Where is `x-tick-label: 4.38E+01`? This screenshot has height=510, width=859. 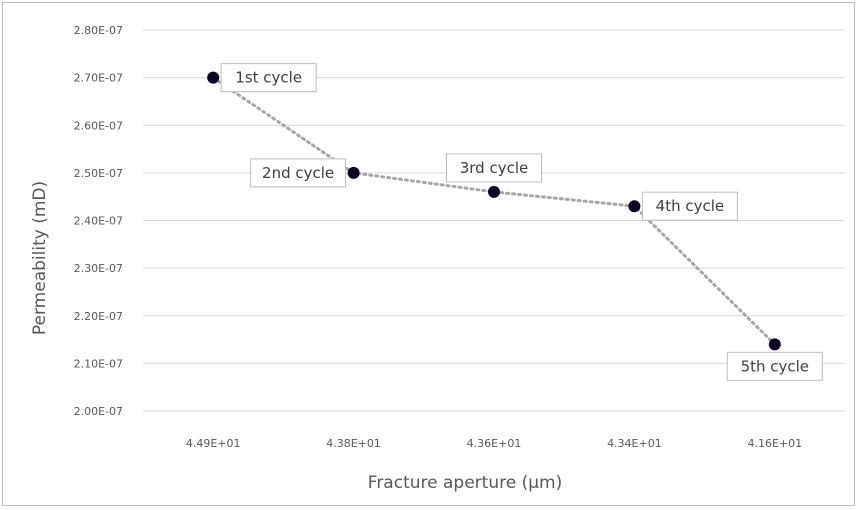 x-tick-label: 4.38E+01 is located at coordinates (353, 443).